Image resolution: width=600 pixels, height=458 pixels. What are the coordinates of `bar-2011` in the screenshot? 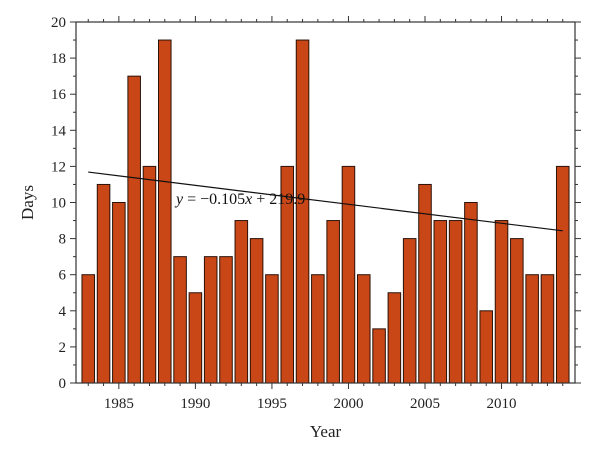 It's located at (517, 311).